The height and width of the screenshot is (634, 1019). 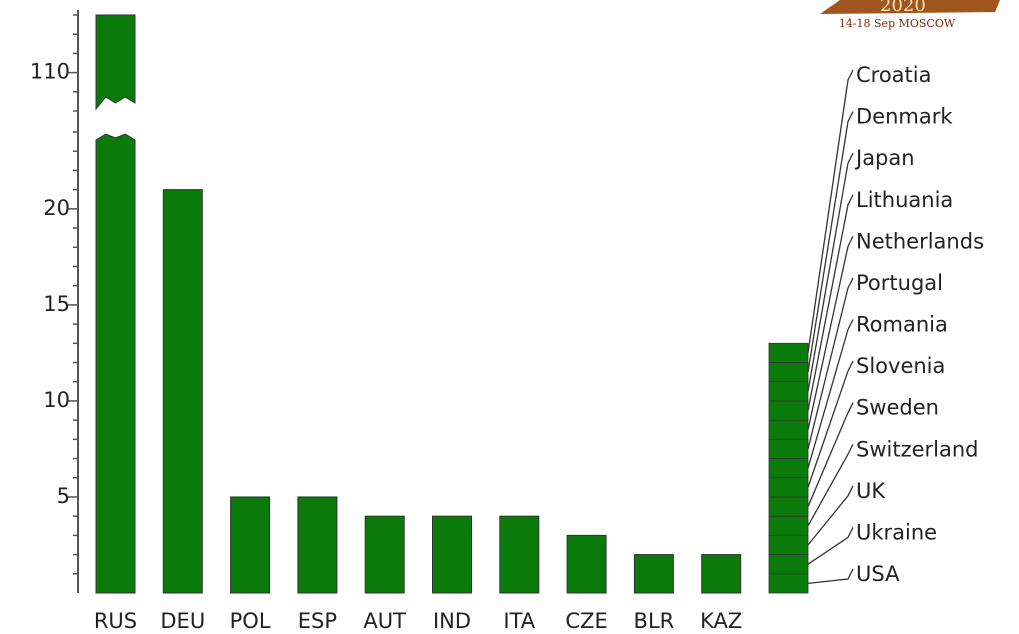 I want to click on x-tick-label: ESP, so click(x=317, y=621).